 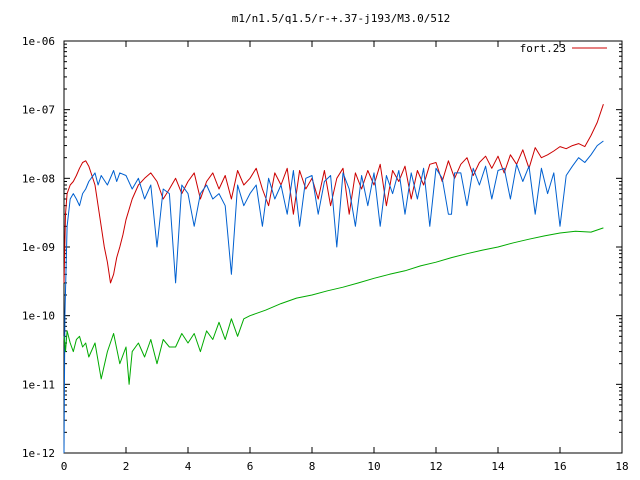 I want to click on x-tick-label: 4, so click(x=188, y=466).